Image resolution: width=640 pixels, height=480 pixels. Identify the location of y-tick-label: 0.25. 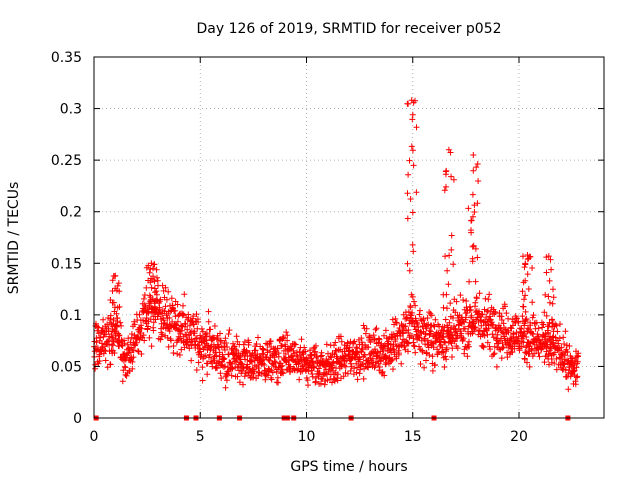
(66, 161).